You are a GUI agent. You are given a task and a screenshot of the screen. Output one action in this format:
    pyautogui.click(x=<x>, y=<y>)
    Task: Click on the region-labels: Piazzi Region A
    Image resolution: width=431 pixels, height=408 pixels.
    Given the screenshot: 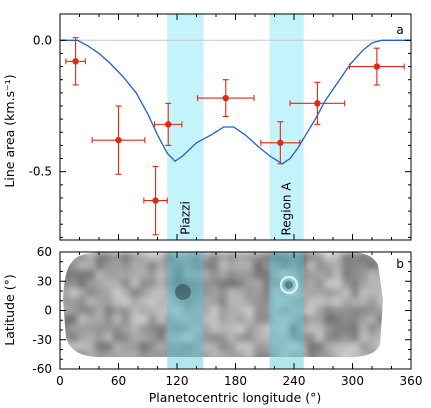 What is the action you would take?
    pyautogui.click(x=235, y=209)
    